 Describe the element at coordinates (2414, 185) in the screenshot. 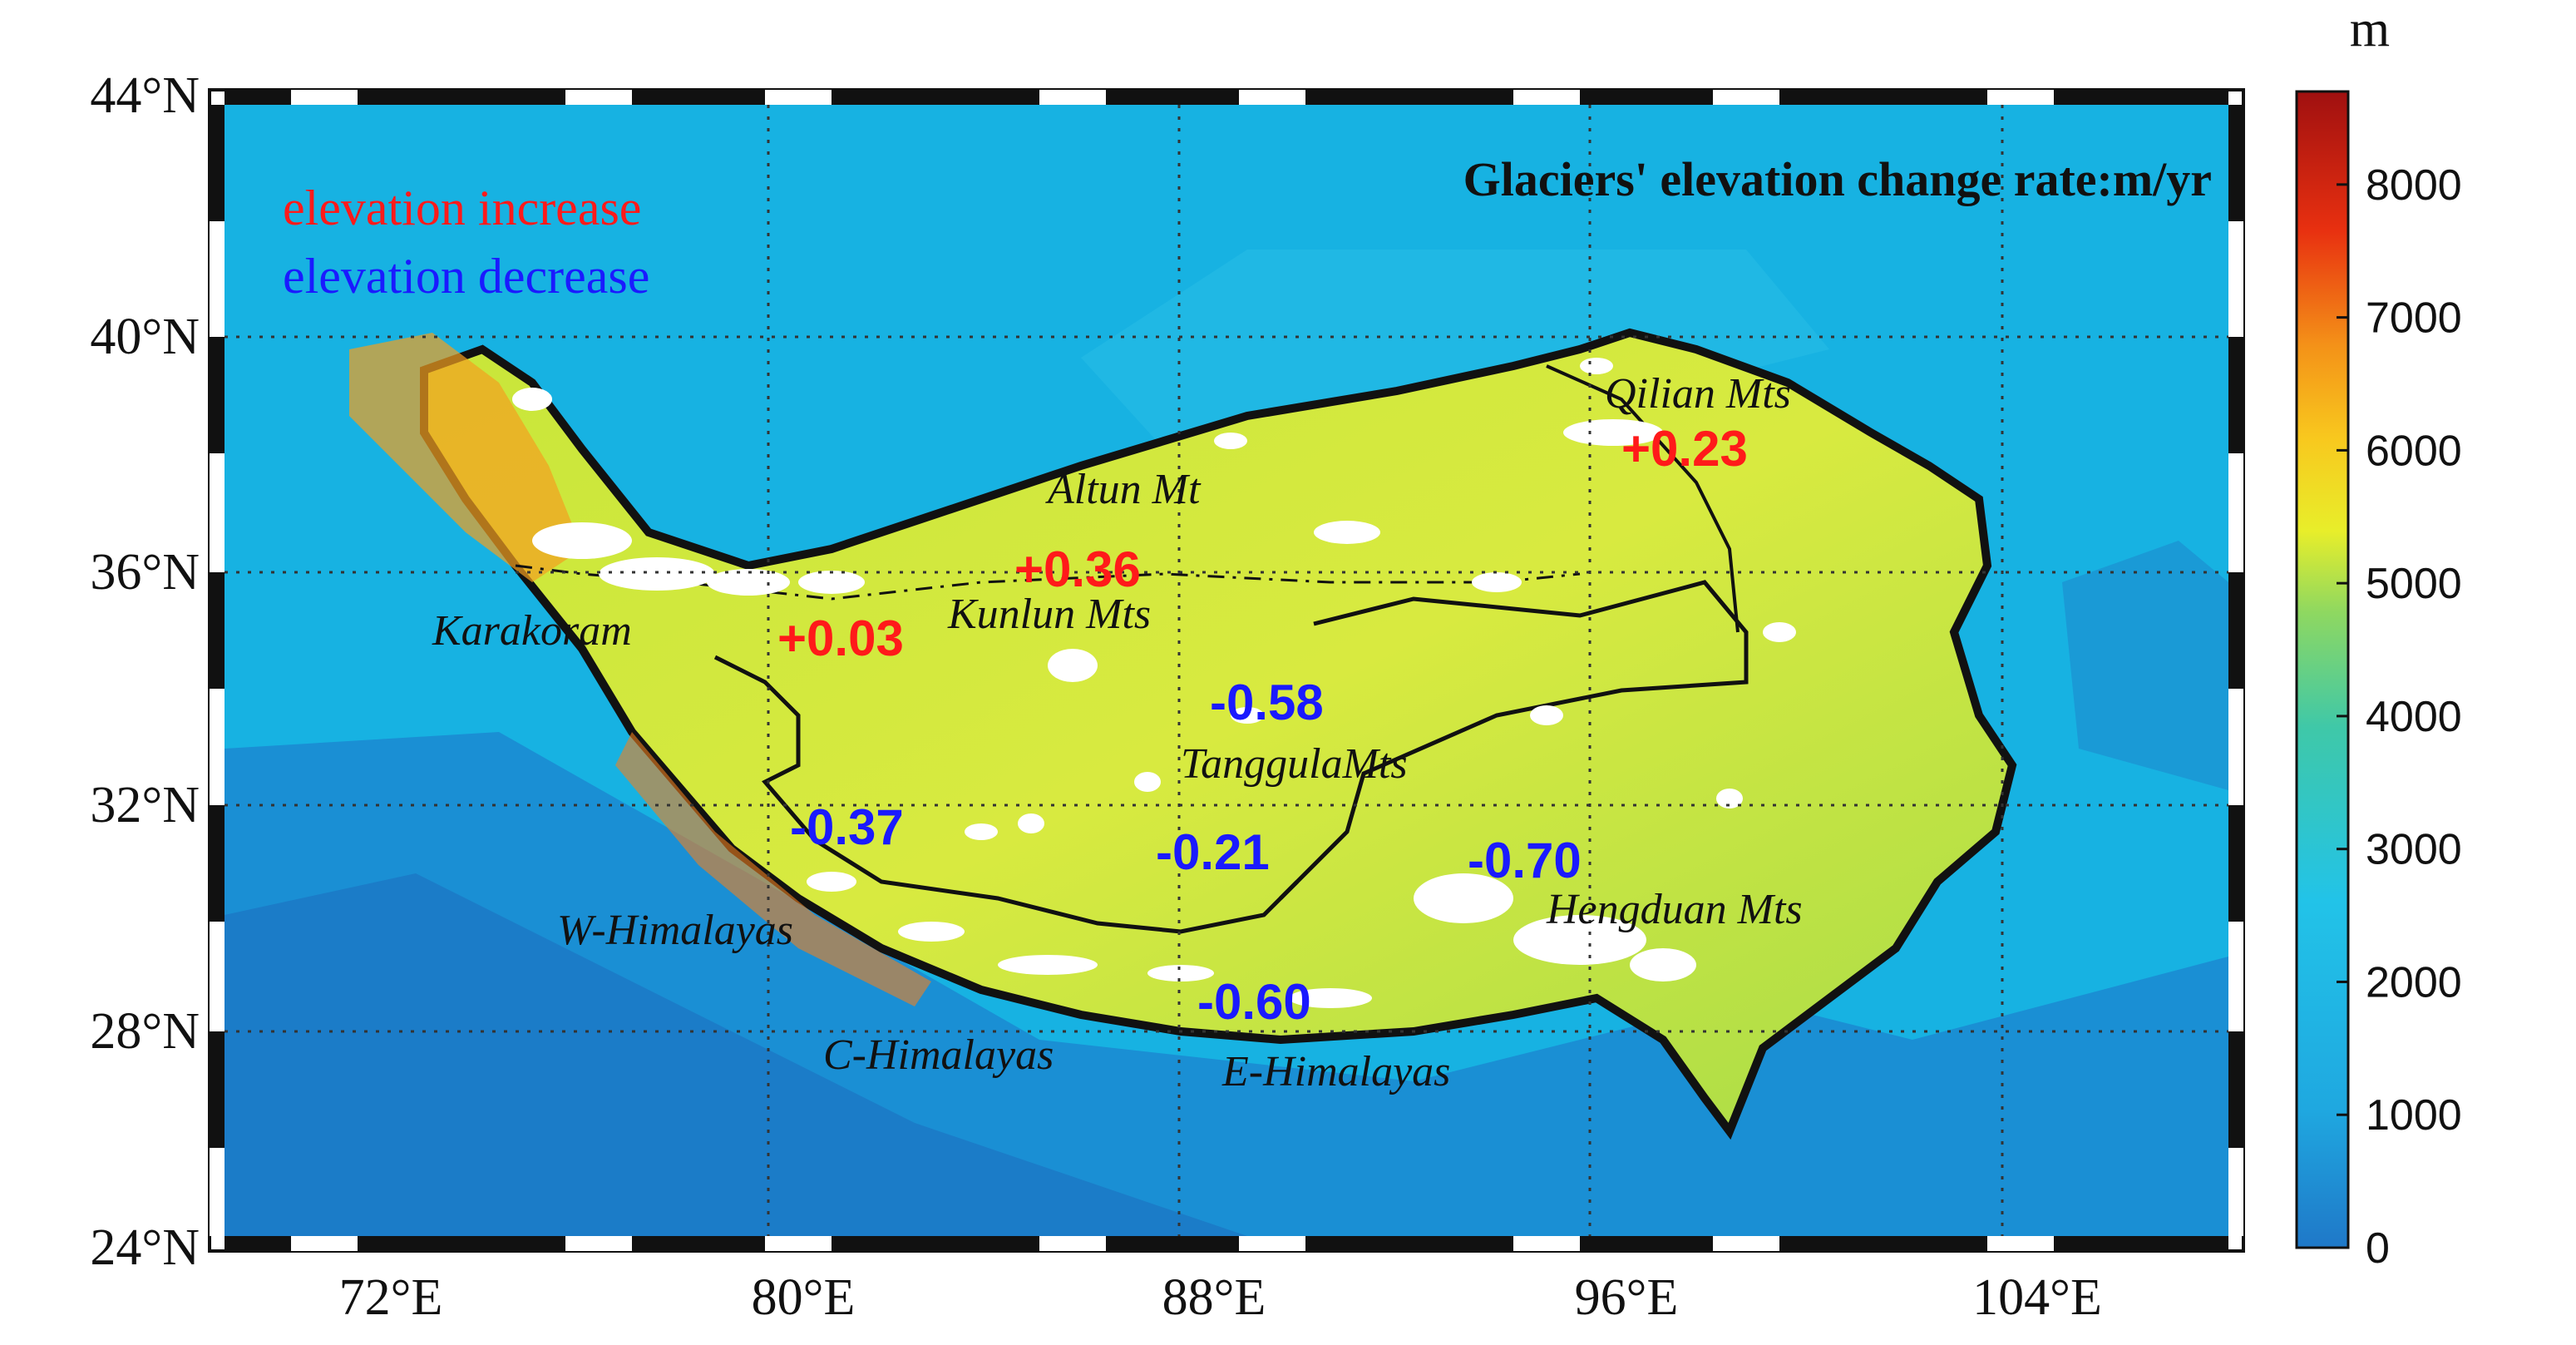

I see `colorbar-tick-label: 8000` at that location.